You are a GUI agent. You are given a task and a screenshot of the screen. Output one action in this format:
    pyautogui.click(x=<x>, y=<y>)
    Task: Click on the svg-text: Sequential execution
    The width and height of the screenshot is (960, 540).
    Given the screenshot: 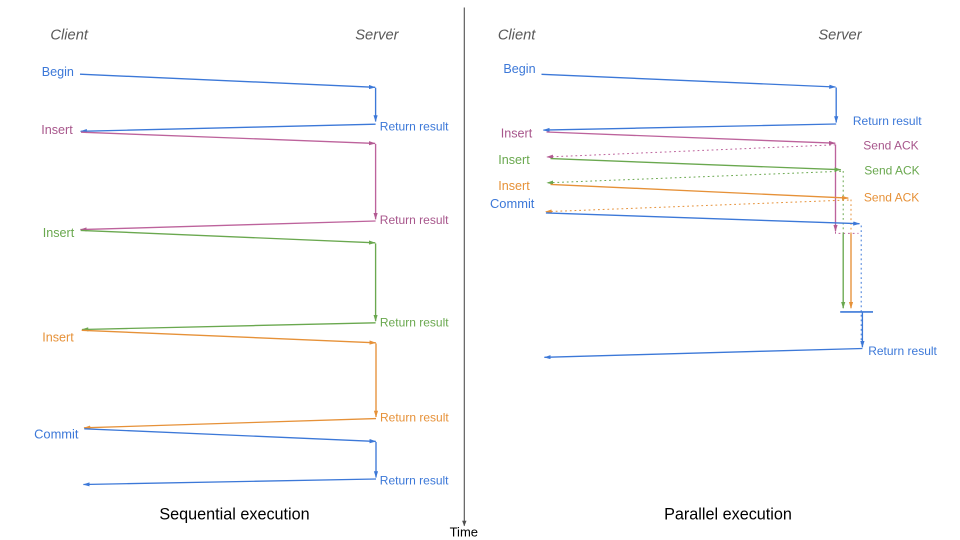 What is the action you would take?
    pyautogui.click(x=234, y=515)
    